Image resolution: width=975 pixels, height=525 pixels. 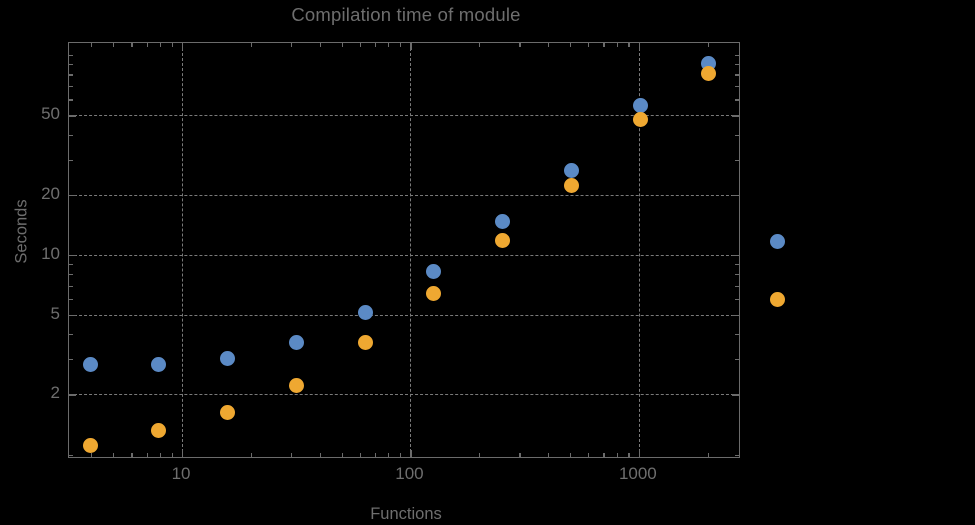 I want to click on x-tick-label-1000: 1000, so click(x=637, y=473).